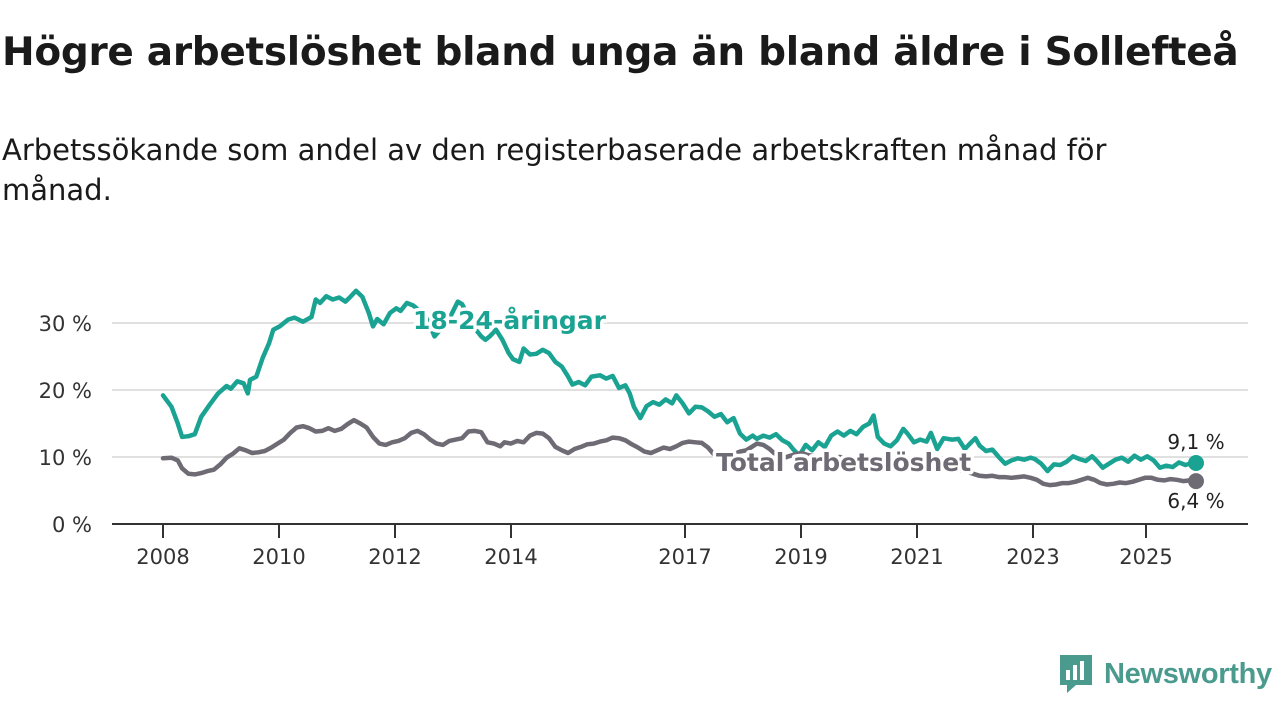  What do you see at coordinates (65, 324) in the screenshot?
I see `y-tick-label: 30 %` at bounding box center [65, 324].